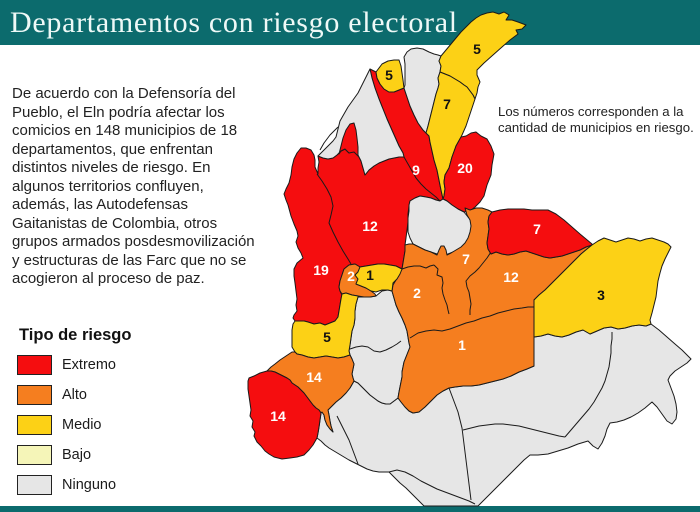 The height and width of the screenshot is (512, 700). I want to click on svg-text: 9, so click(416, 170).